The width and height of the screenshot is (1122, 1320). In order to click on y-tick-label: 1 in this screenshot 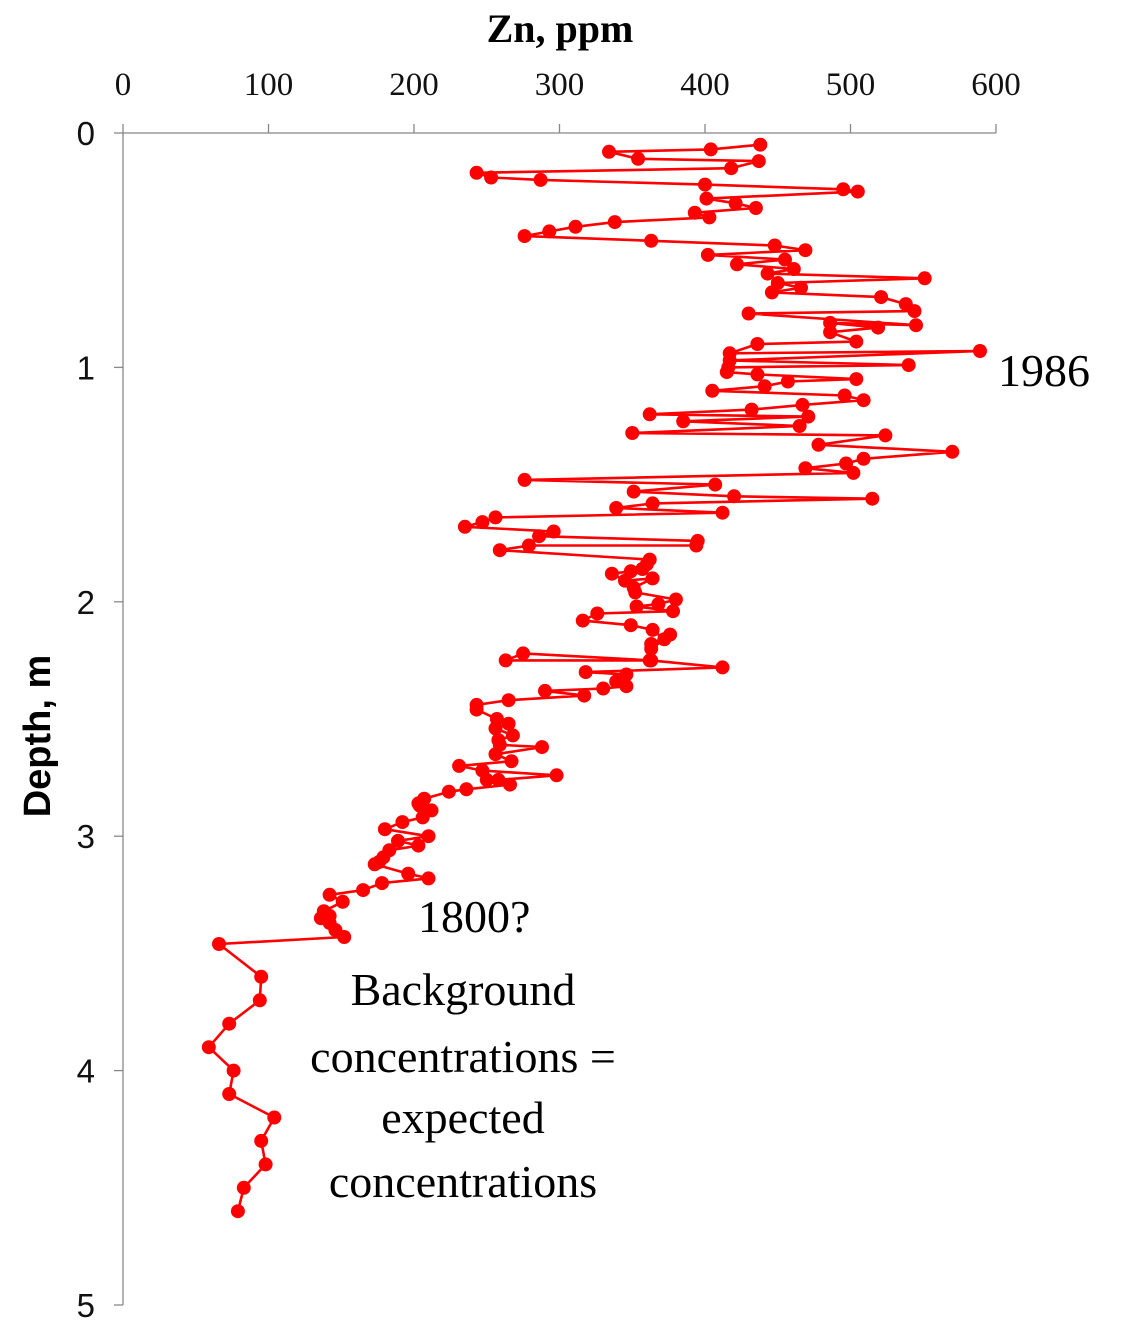, I will do `click(86, 367)`.